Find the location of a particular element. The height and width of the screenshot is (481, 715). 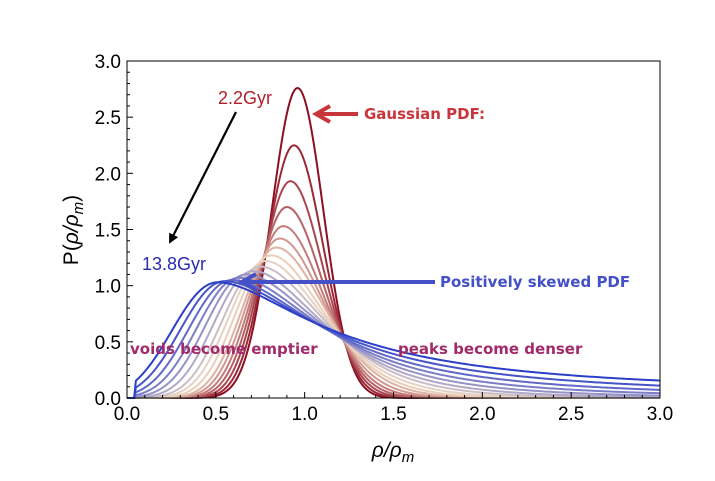

x-tick-label: 2.5 is located at coordinates (571, 414).